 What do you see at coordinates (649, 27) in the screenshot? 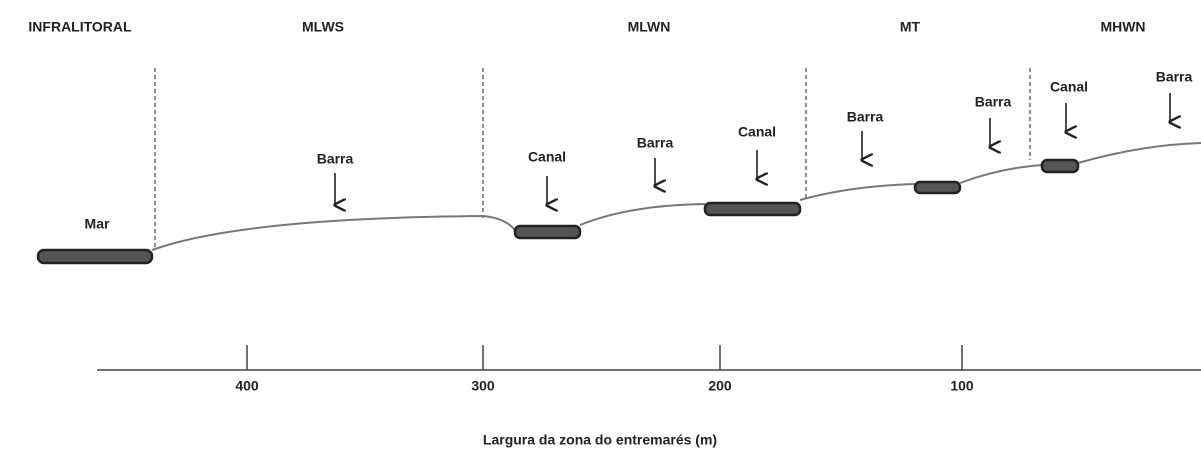
I see `zone-label: MLWN` at bounding box center [649, 27].